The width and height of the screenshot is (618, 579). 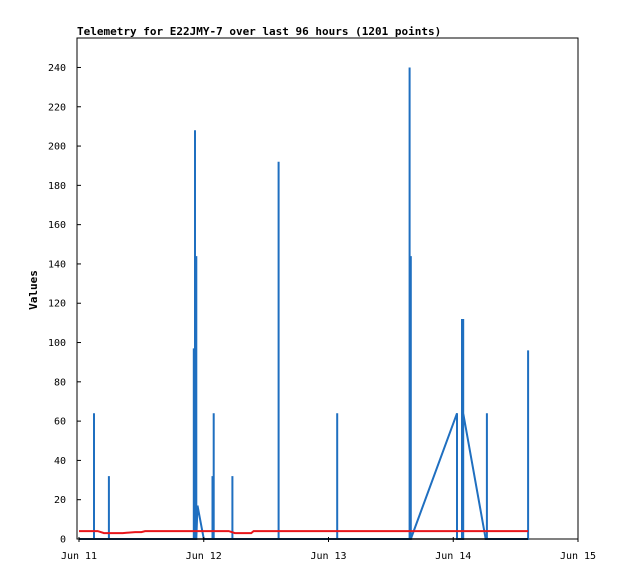 What do you see at coordinates (57, 68) in the screenshot?
I see `y-tick-label: 240` at bounding box center [57, 68].